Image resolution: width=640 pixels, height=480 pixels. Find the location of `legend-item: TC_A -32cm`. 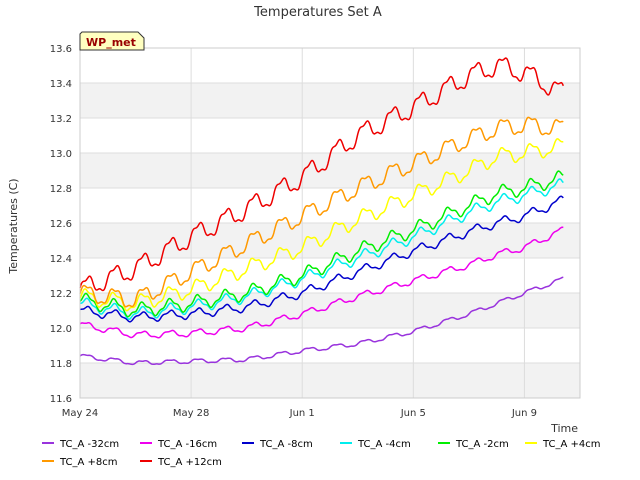

legend-item: TC_A -32cm is located at coordinates (80, 444).